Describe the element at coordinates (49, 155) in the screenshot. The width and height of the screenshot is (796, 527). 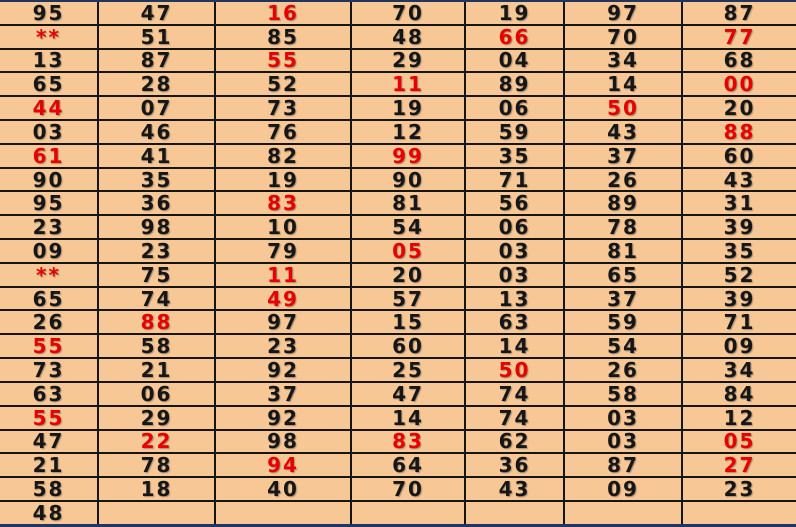
I see `grid-cell: 61` at that location.